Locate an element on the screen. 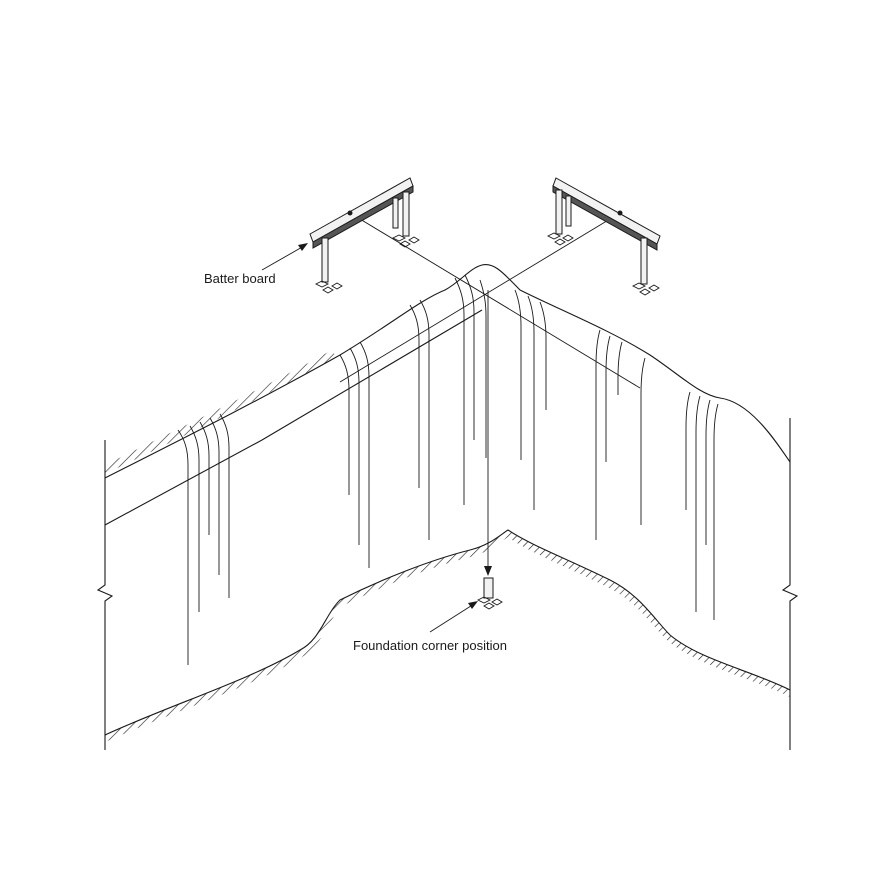 The image size is (885, 885). left-batter-board is located at coordinates (364, 235).